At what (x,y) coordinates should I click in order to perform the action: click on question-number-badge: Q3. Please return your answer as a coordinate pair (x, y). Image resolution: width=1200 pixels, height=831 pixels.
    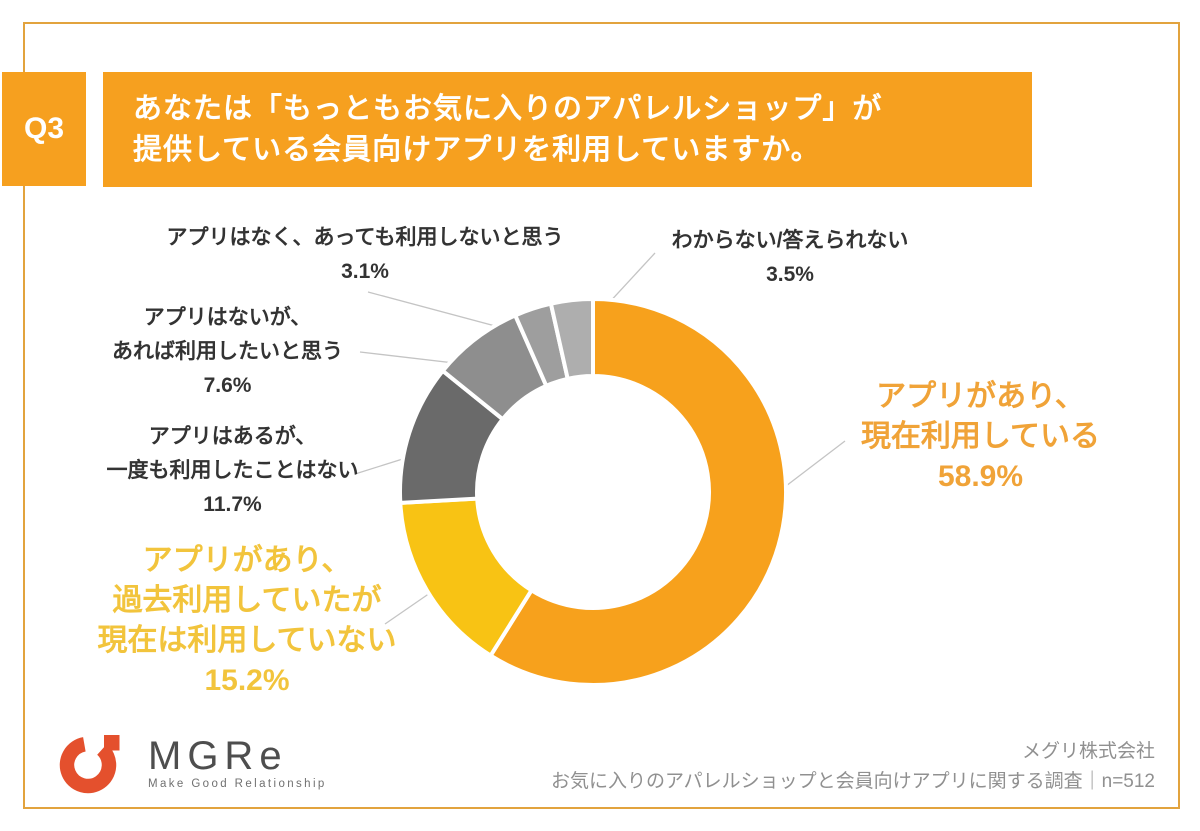
    Looking at the image, I should click on (44, 129).